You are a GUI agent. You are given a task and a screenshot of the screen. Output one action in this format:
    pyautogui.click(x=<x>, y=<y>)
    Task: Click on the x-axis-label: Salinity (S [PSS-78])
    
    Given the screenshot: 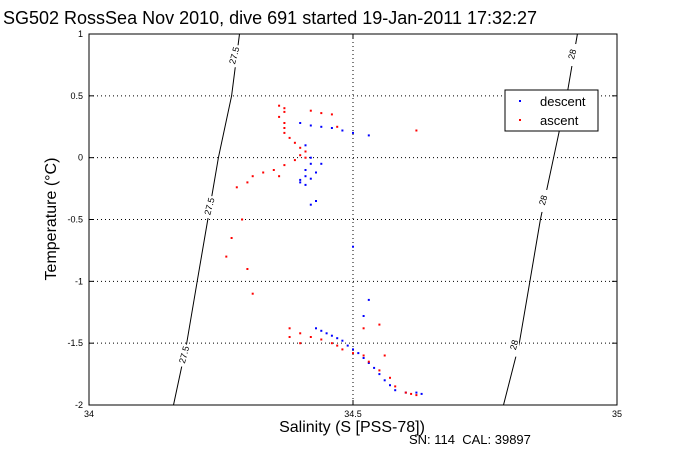 What is the action you would take?
    pyautogui.click(x=352, y=427)
    